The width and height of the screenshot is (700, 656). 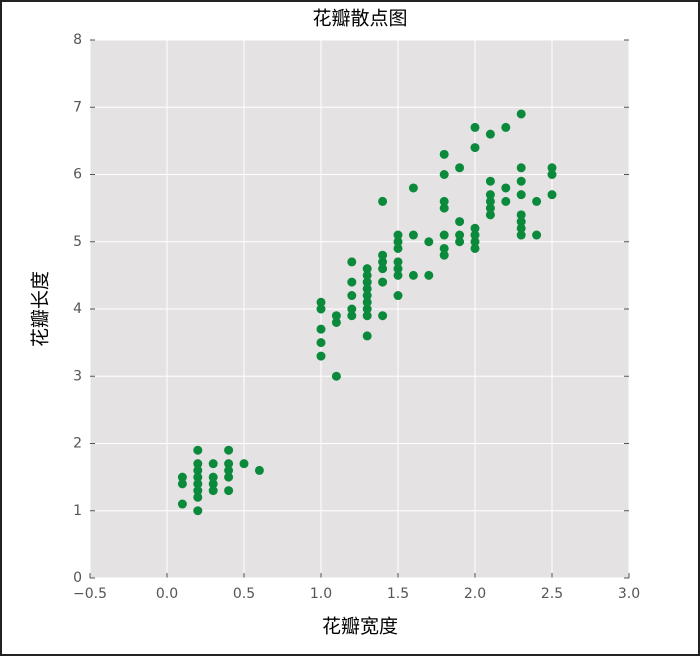 What do you see at coordinates (398, 594) in the screenshot?
I see `x-tick-label: 1.5` at bounding box center [398, 594].